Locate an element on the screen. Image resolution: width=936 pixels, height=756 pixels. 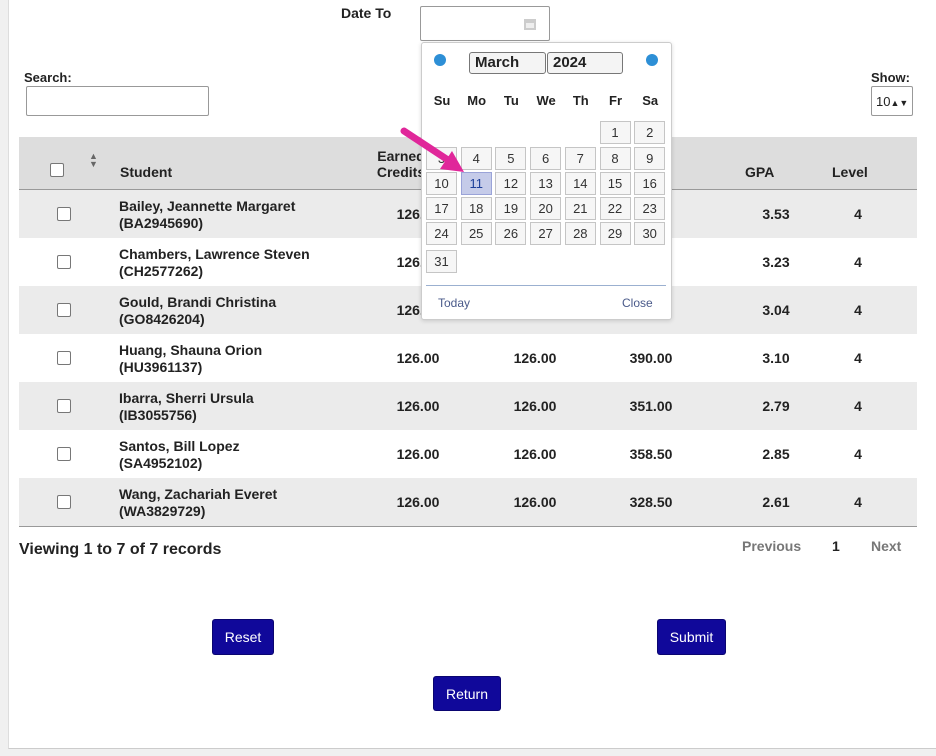
close-button: Close is located at coordinates (637, 303).